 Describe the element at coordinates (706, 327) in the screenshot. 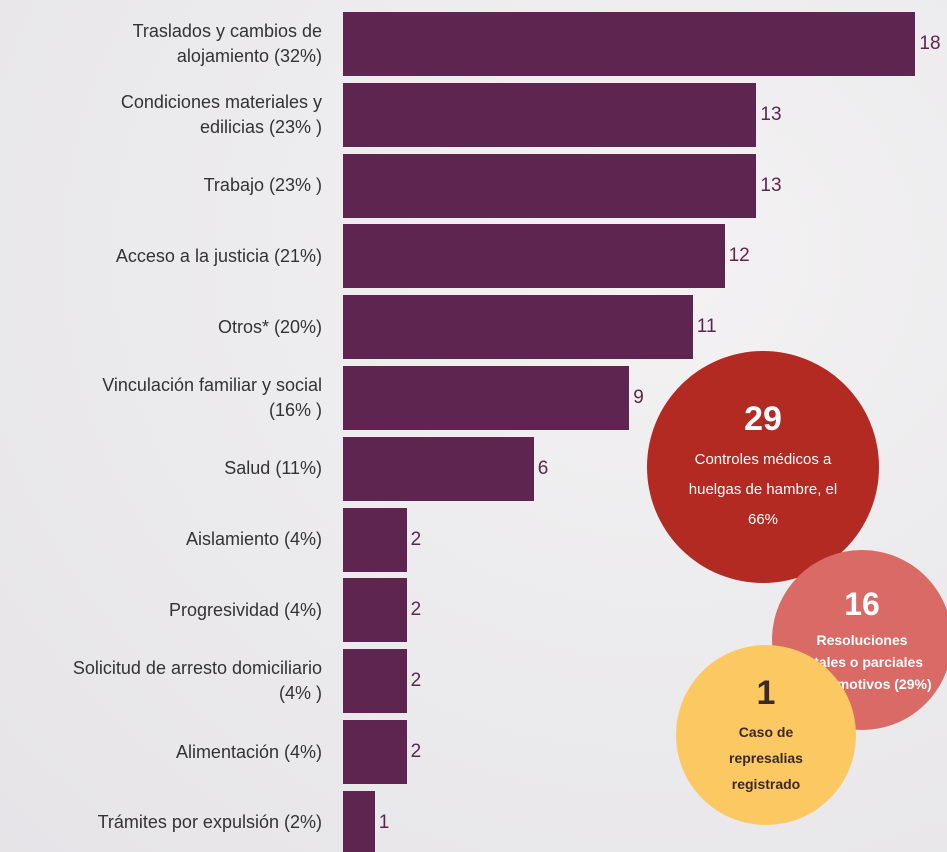

I see `value-label: 11` at that location.